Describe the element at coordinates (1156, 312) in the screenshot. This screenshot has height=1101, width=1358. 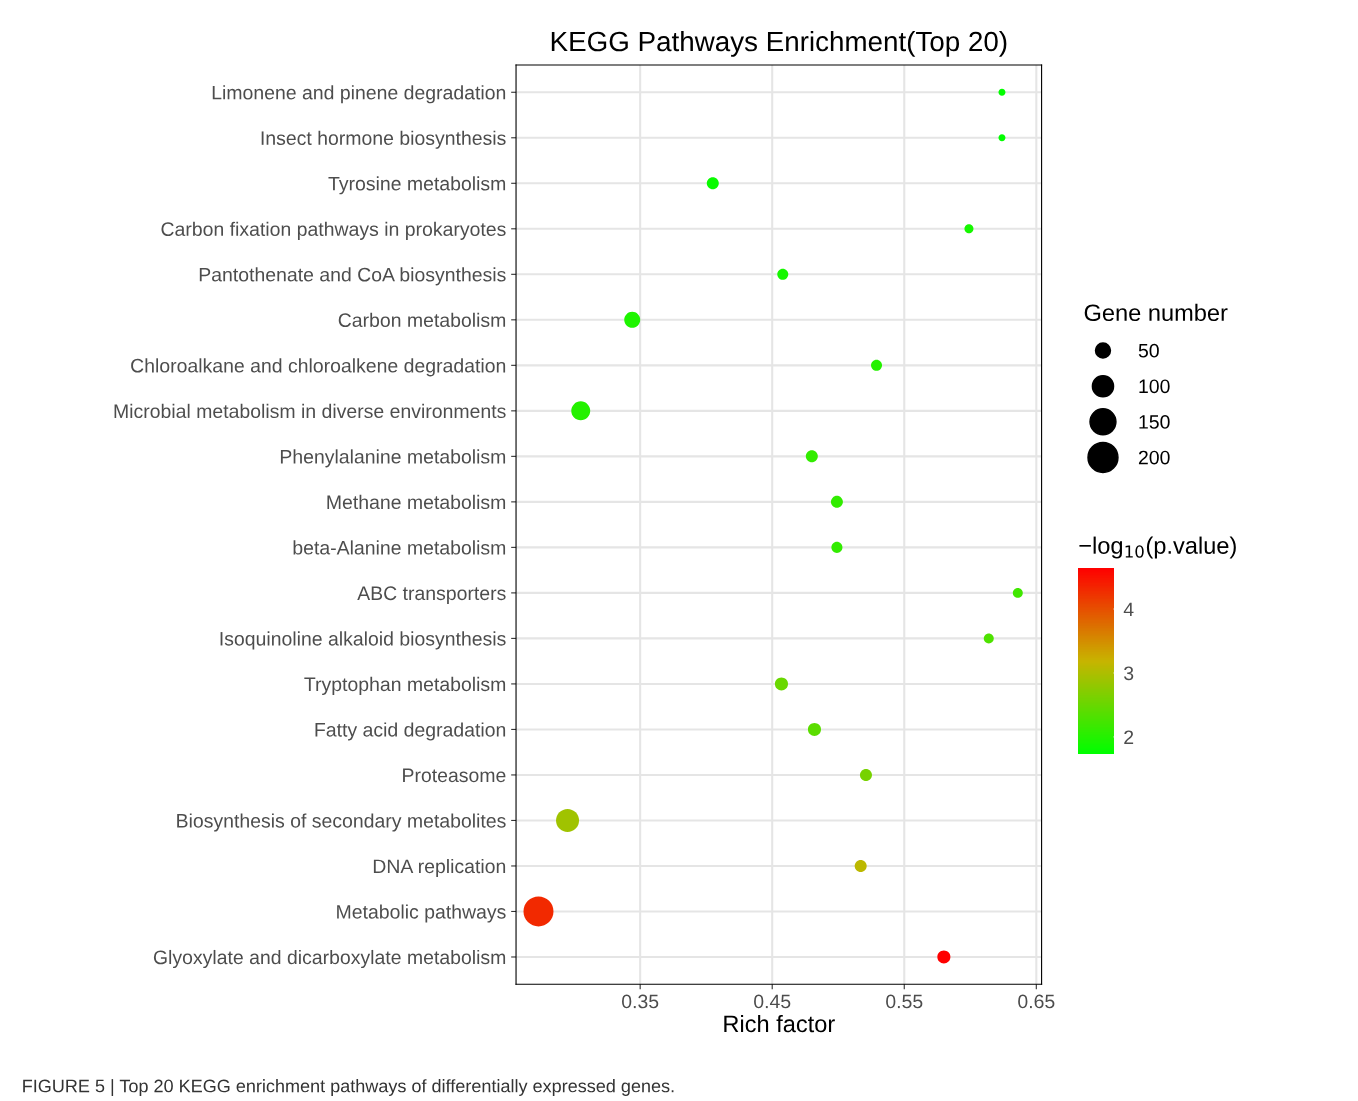
I see `legend-title: Gene number` at that location.